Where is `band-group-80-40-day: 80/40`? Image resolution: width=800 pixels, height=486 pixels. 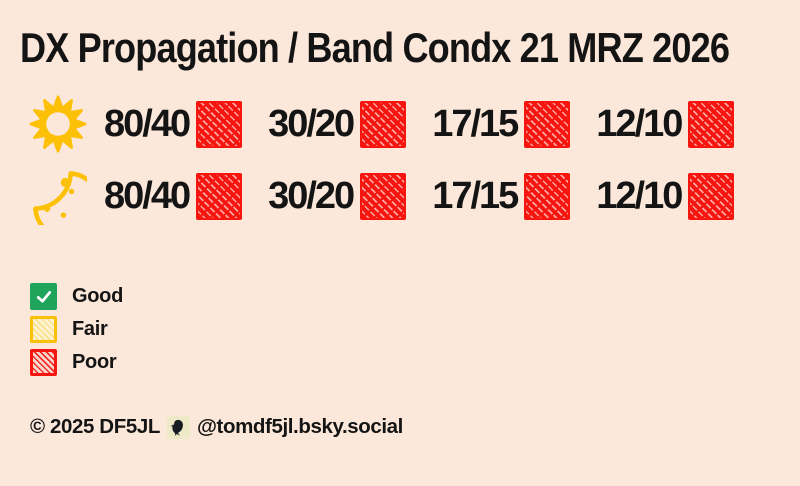
band-group-80-40-day: 80/40 is located at coordinates (173, 124).